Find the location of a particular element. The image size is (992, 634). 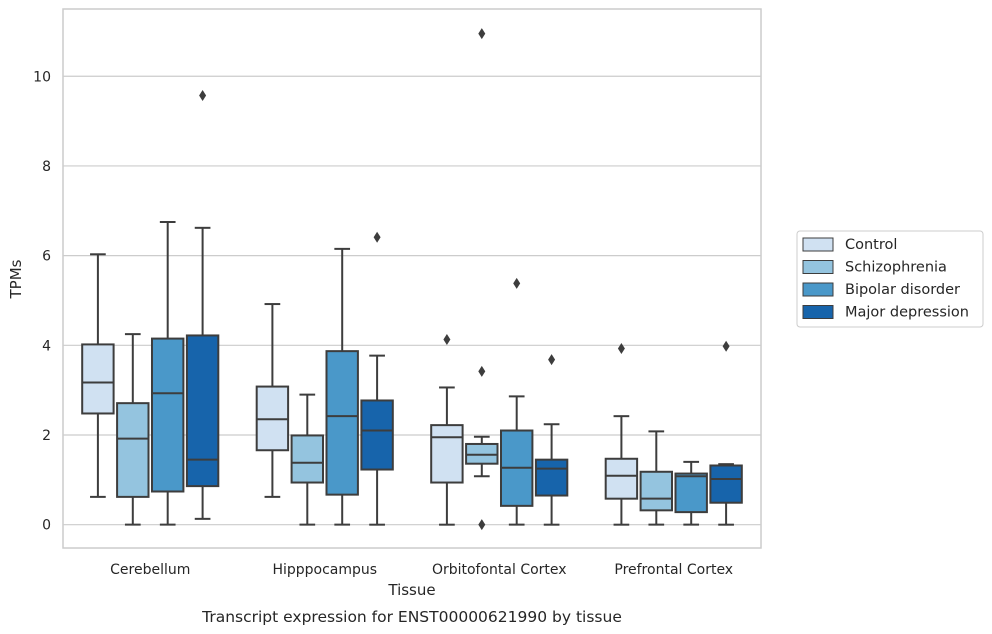

x-tick-label: Cerebellum is located at coordinates (150, 570).